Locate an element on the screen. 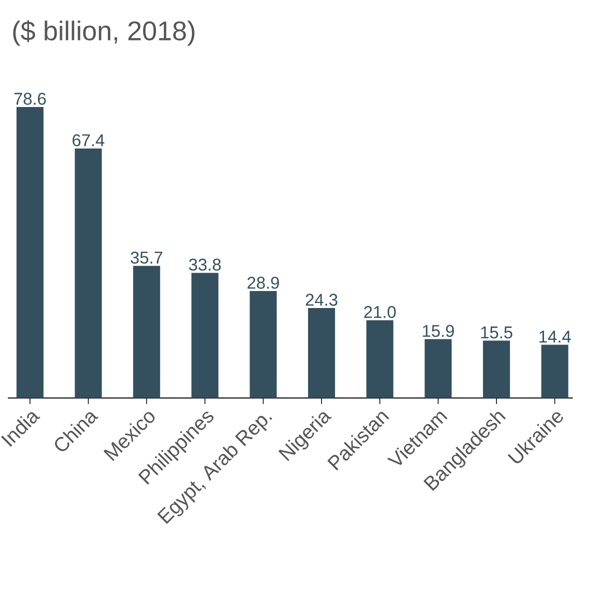  data-label: 15.5 is located at coordinates (496, 332).